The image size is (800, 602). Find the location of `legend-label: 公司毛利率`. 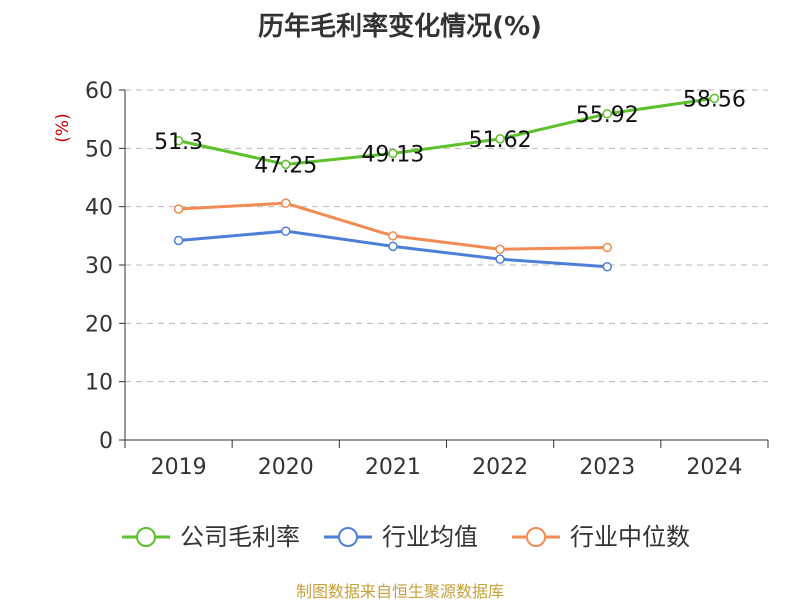

legend-label: 公司毛利率 is located at coordinates (240, 537).